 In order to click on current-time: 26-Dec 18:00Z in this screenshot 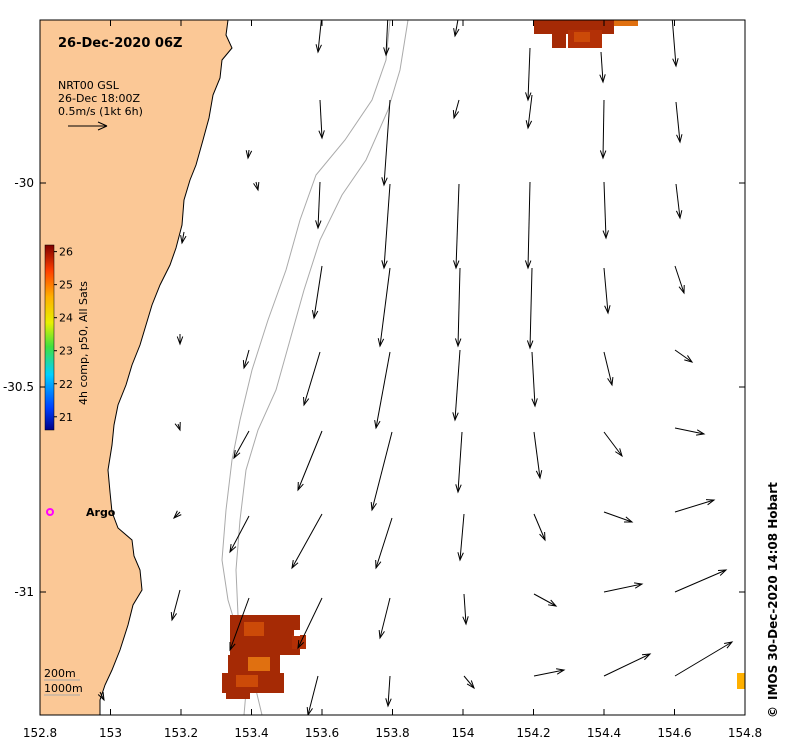, I will do `click(99, 98)`.